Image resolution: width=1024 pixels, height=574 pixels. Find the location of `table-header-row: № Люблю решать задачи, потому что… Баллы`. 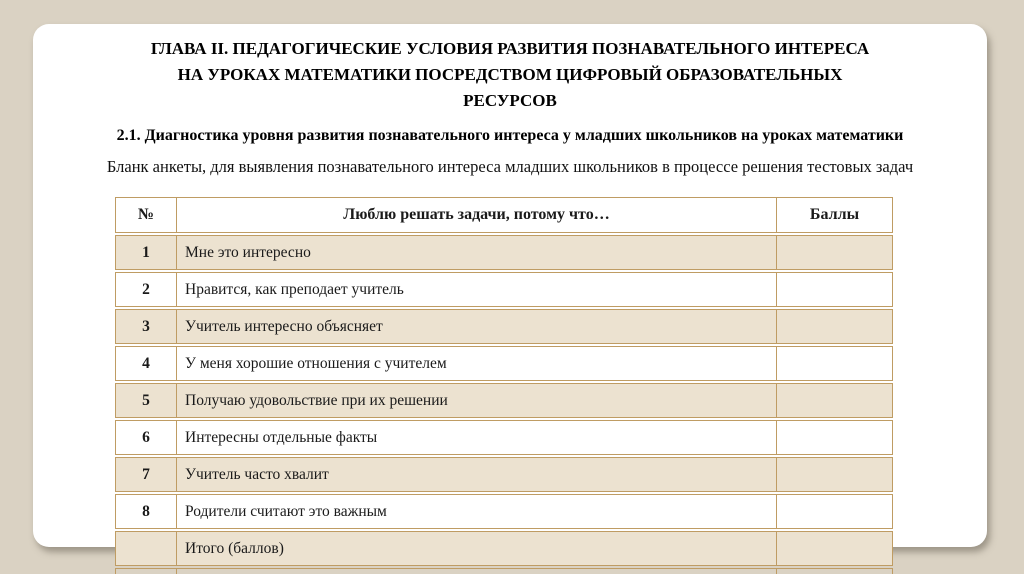

table-header-row: № Люблю решать задачи, потому что… Баллы is located at coordinates (504, 215).